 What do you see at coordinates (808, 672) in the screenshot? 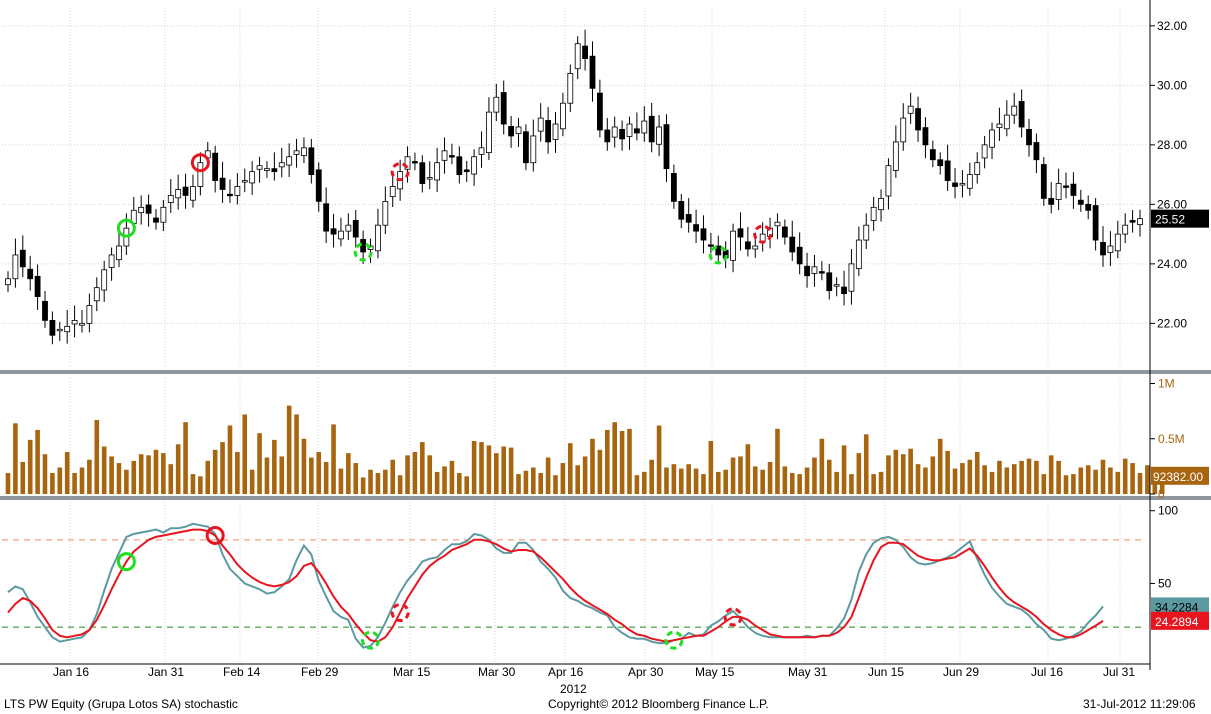
I see `x-tick-label: May 31` at bounding box center [808, 672].